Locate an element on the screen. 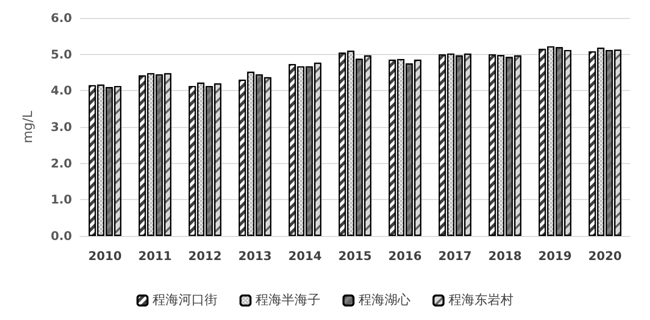  legend-label: 程海河口街 is located at coordinates (185, 300).